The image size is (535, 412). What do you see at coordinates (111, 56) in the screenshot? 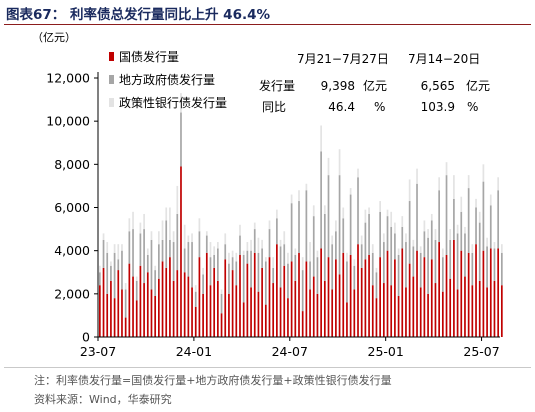
I see `legend-swatch-gov` at bounding box center [111, 56].